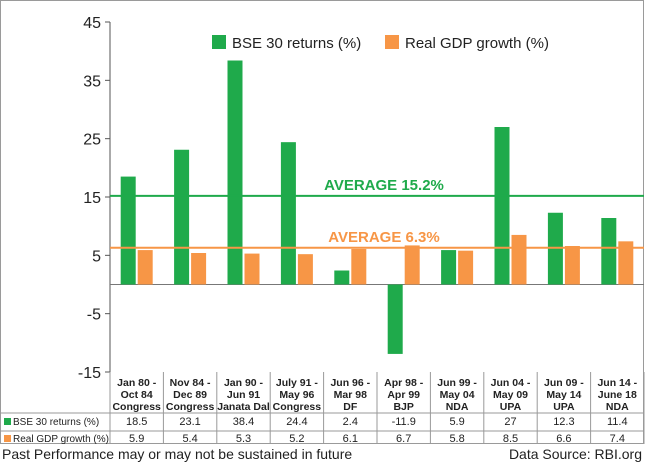 This screenshot has height=467, width=646. What do you see at coordinates (563, 439) in the screenshot?
I see `gdp-value-cell: 6.6` at bounding box center [563, 439].